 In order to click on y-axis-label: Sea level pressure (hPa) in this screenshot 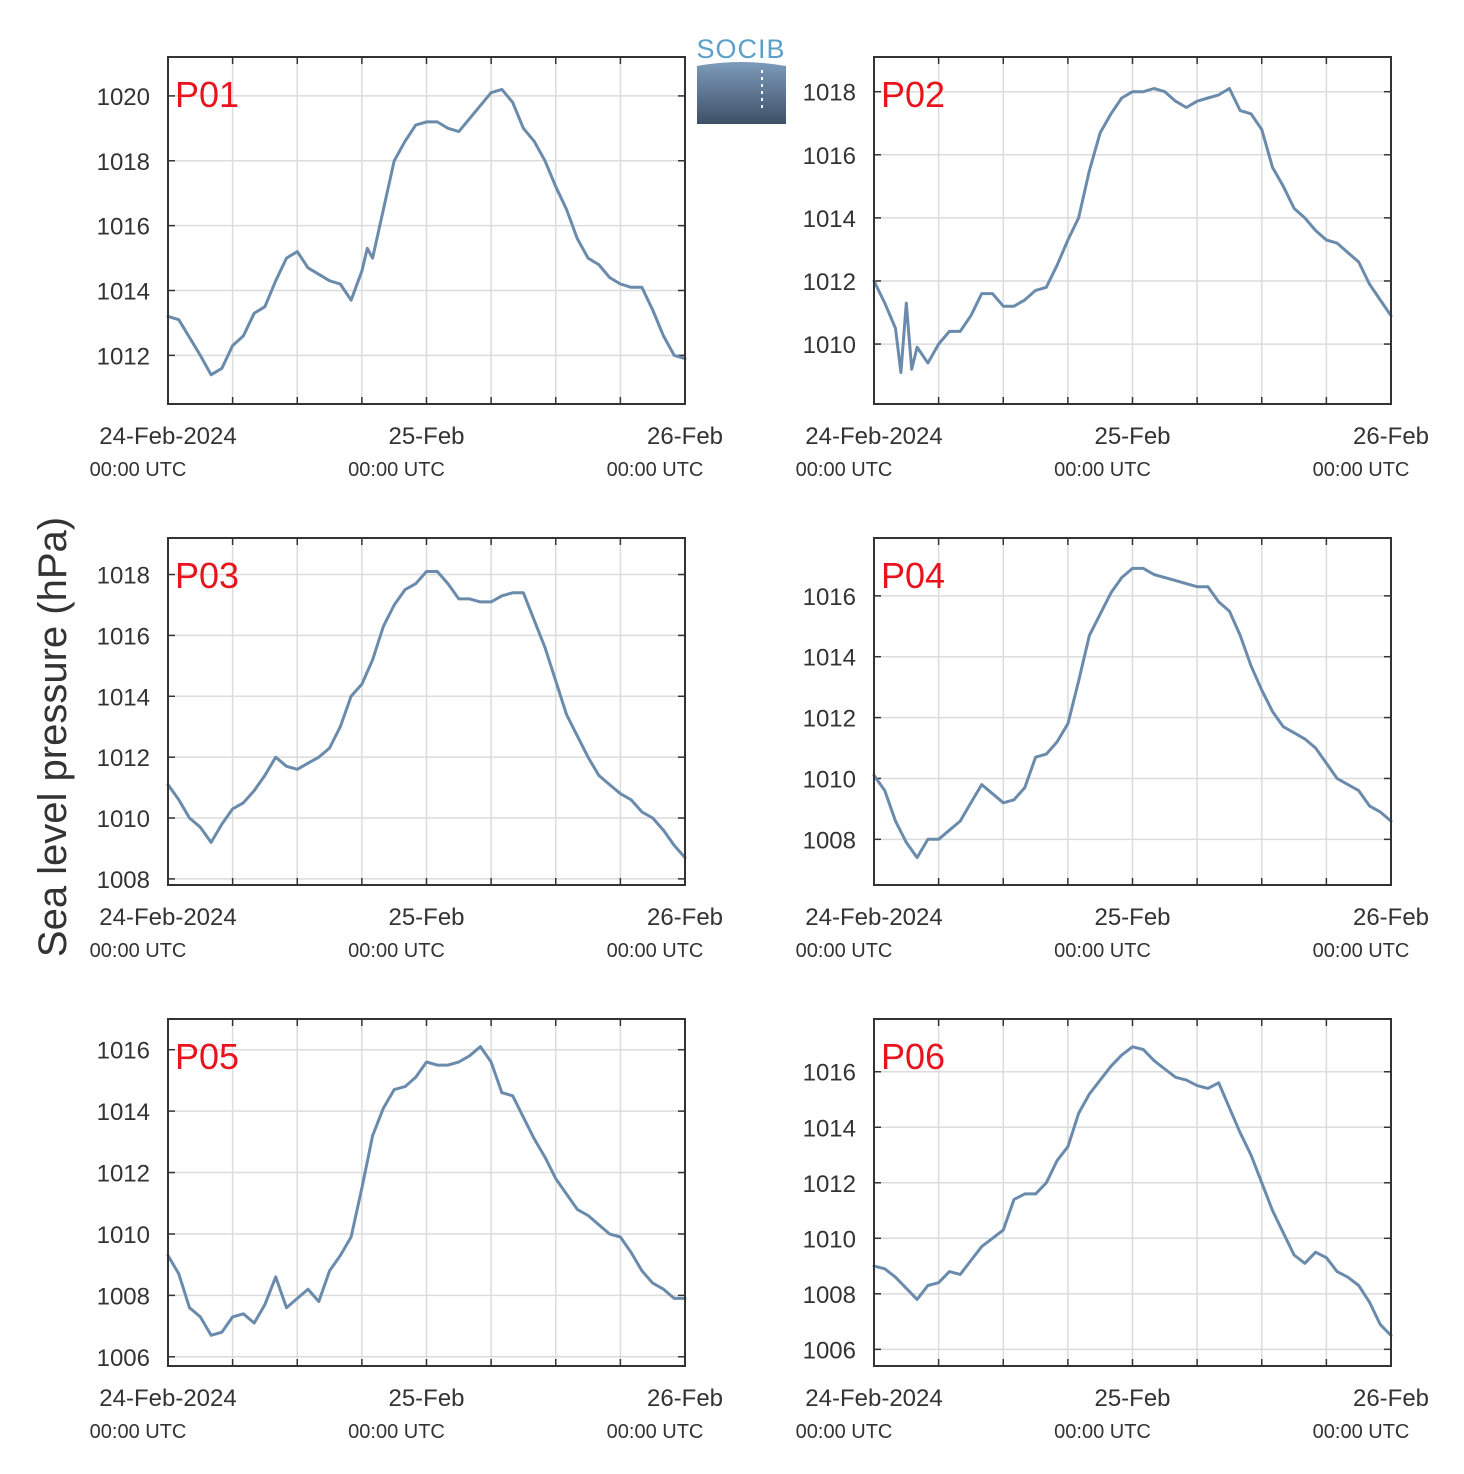, I will do `click(53, 737)`.